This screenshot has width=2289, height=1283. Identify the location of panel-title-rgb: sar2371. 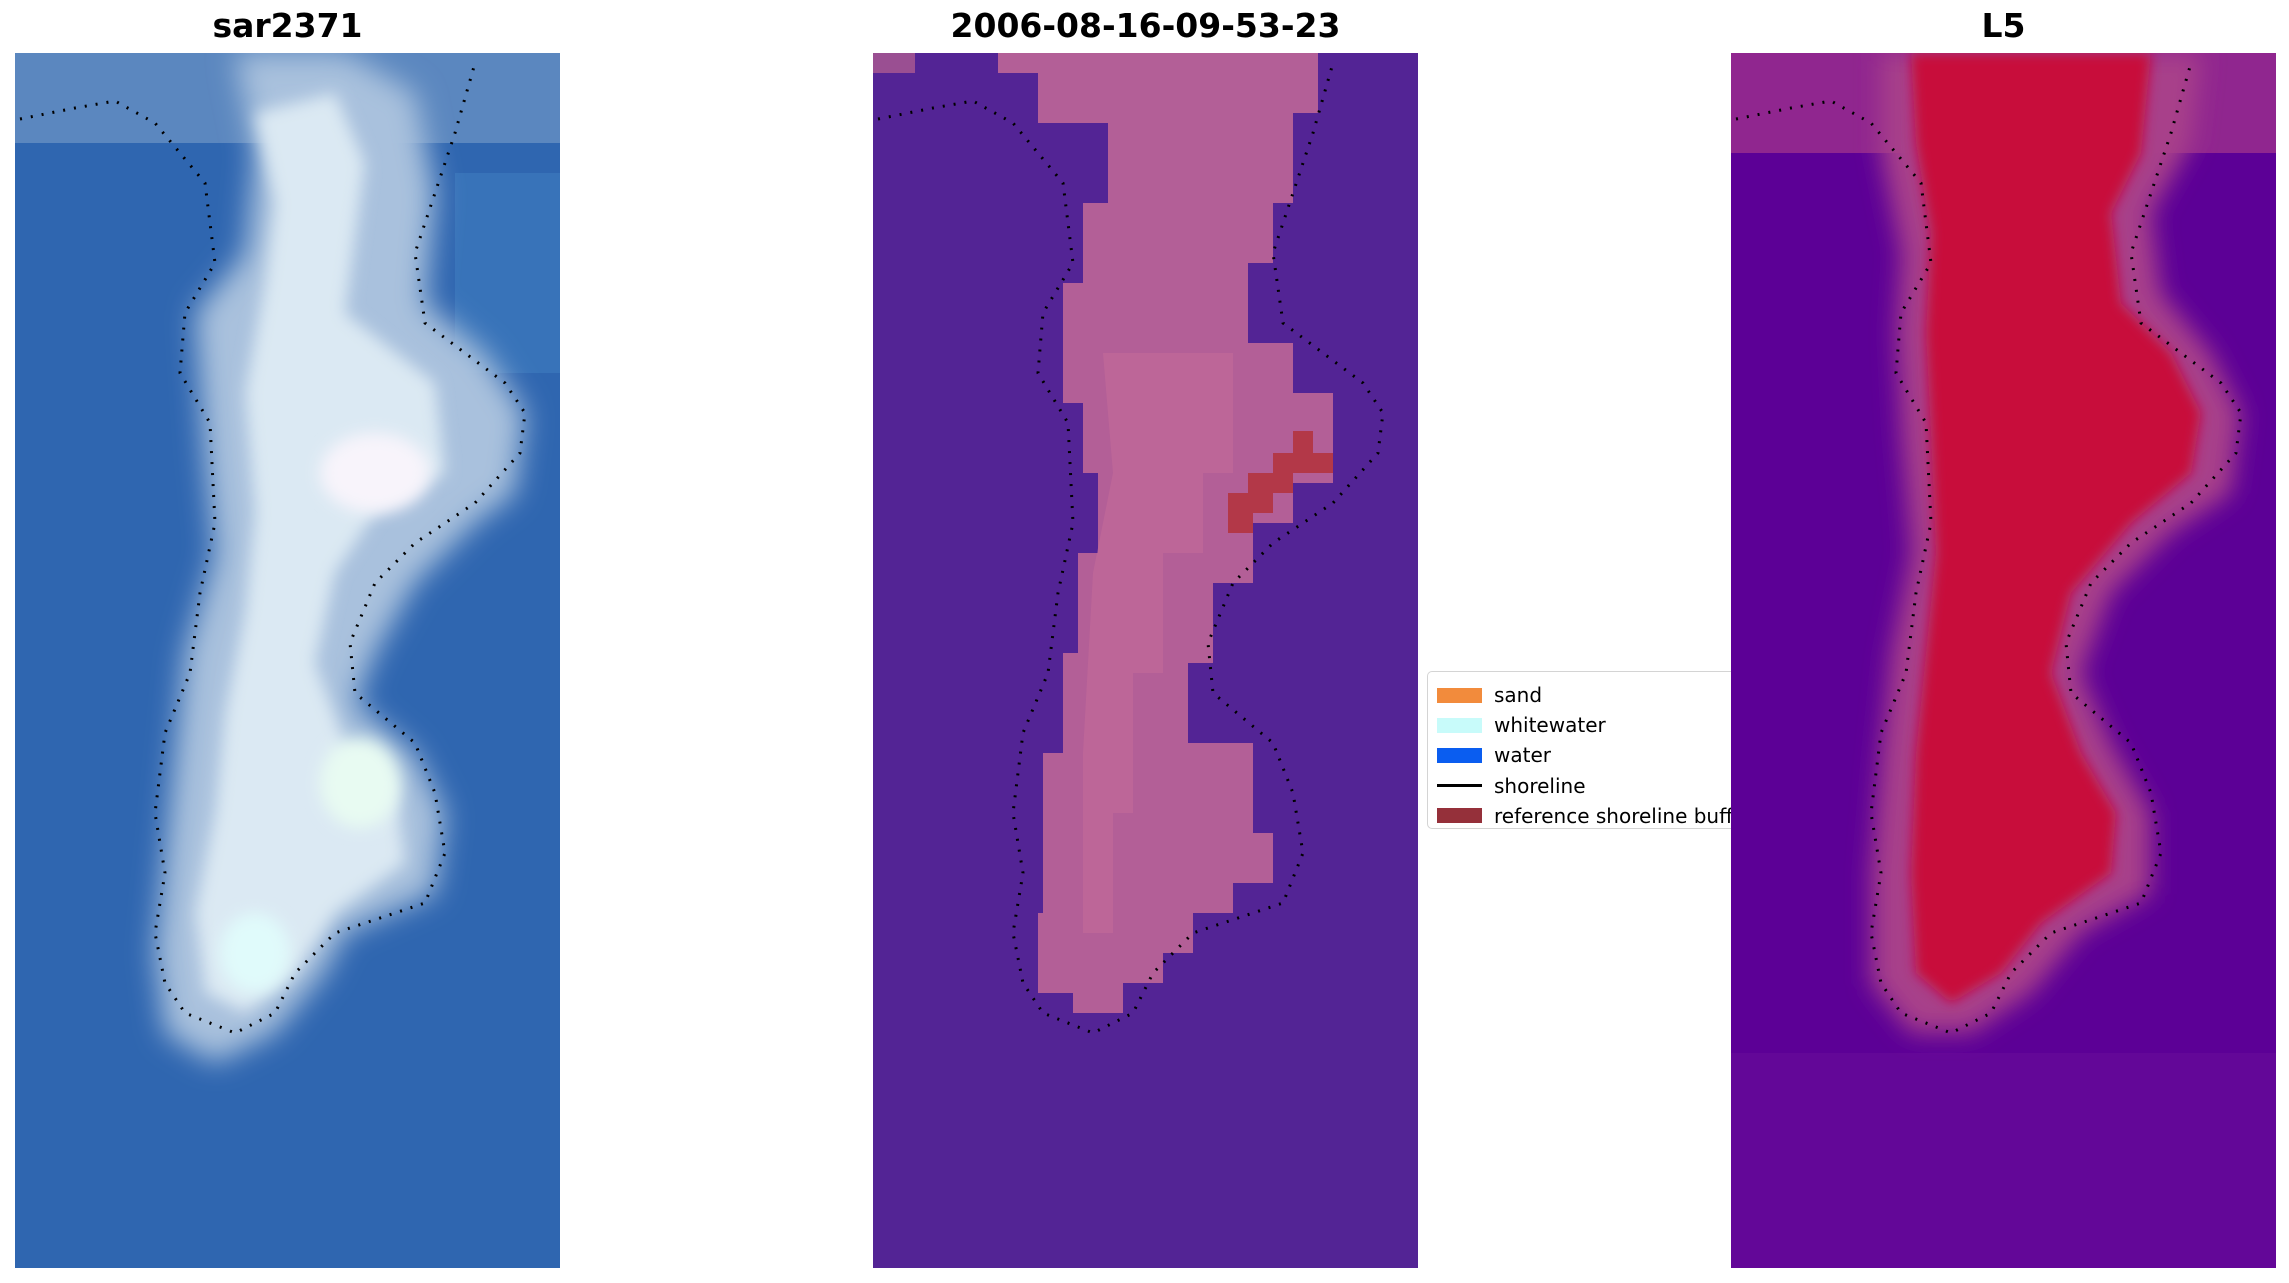
(287, 25).